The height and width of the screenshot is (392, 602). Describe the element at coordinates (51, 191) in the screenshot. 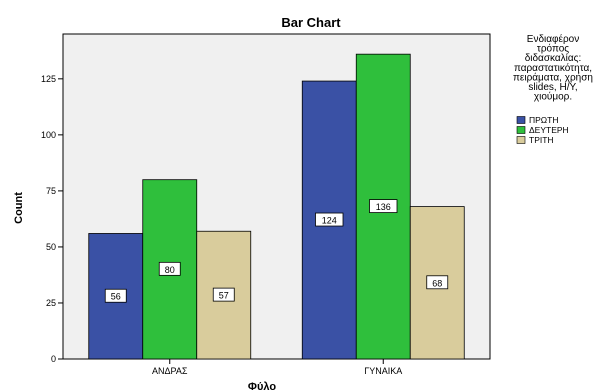

I see `y-tick-label: 75` at that location.